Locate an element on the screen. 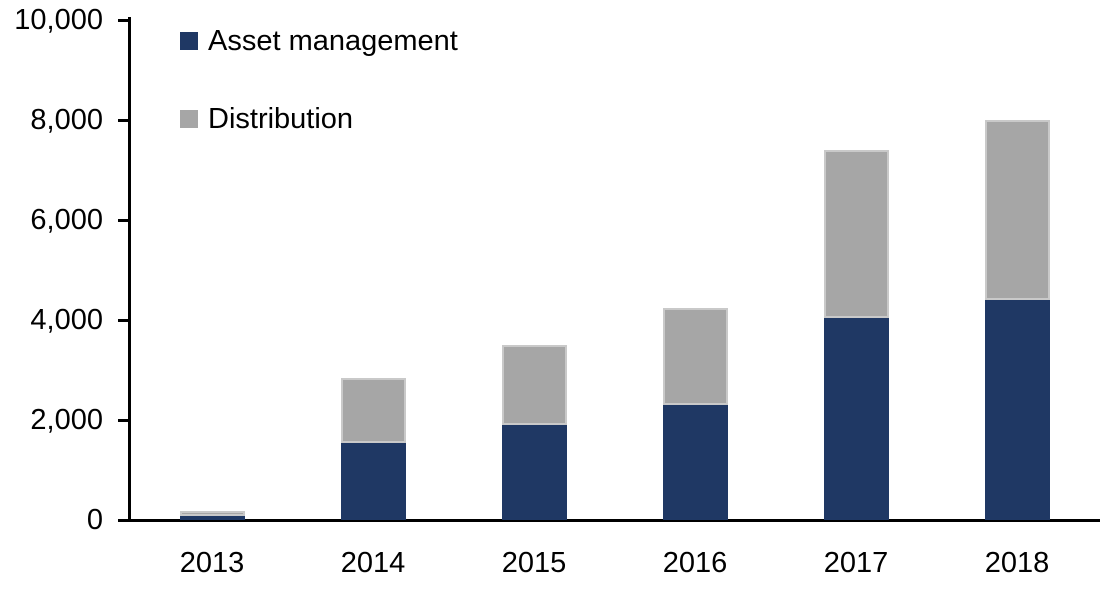 The width and height of the screenshot is (1102, 594). legend-item: Distribution is located at coordinates (319, 119).